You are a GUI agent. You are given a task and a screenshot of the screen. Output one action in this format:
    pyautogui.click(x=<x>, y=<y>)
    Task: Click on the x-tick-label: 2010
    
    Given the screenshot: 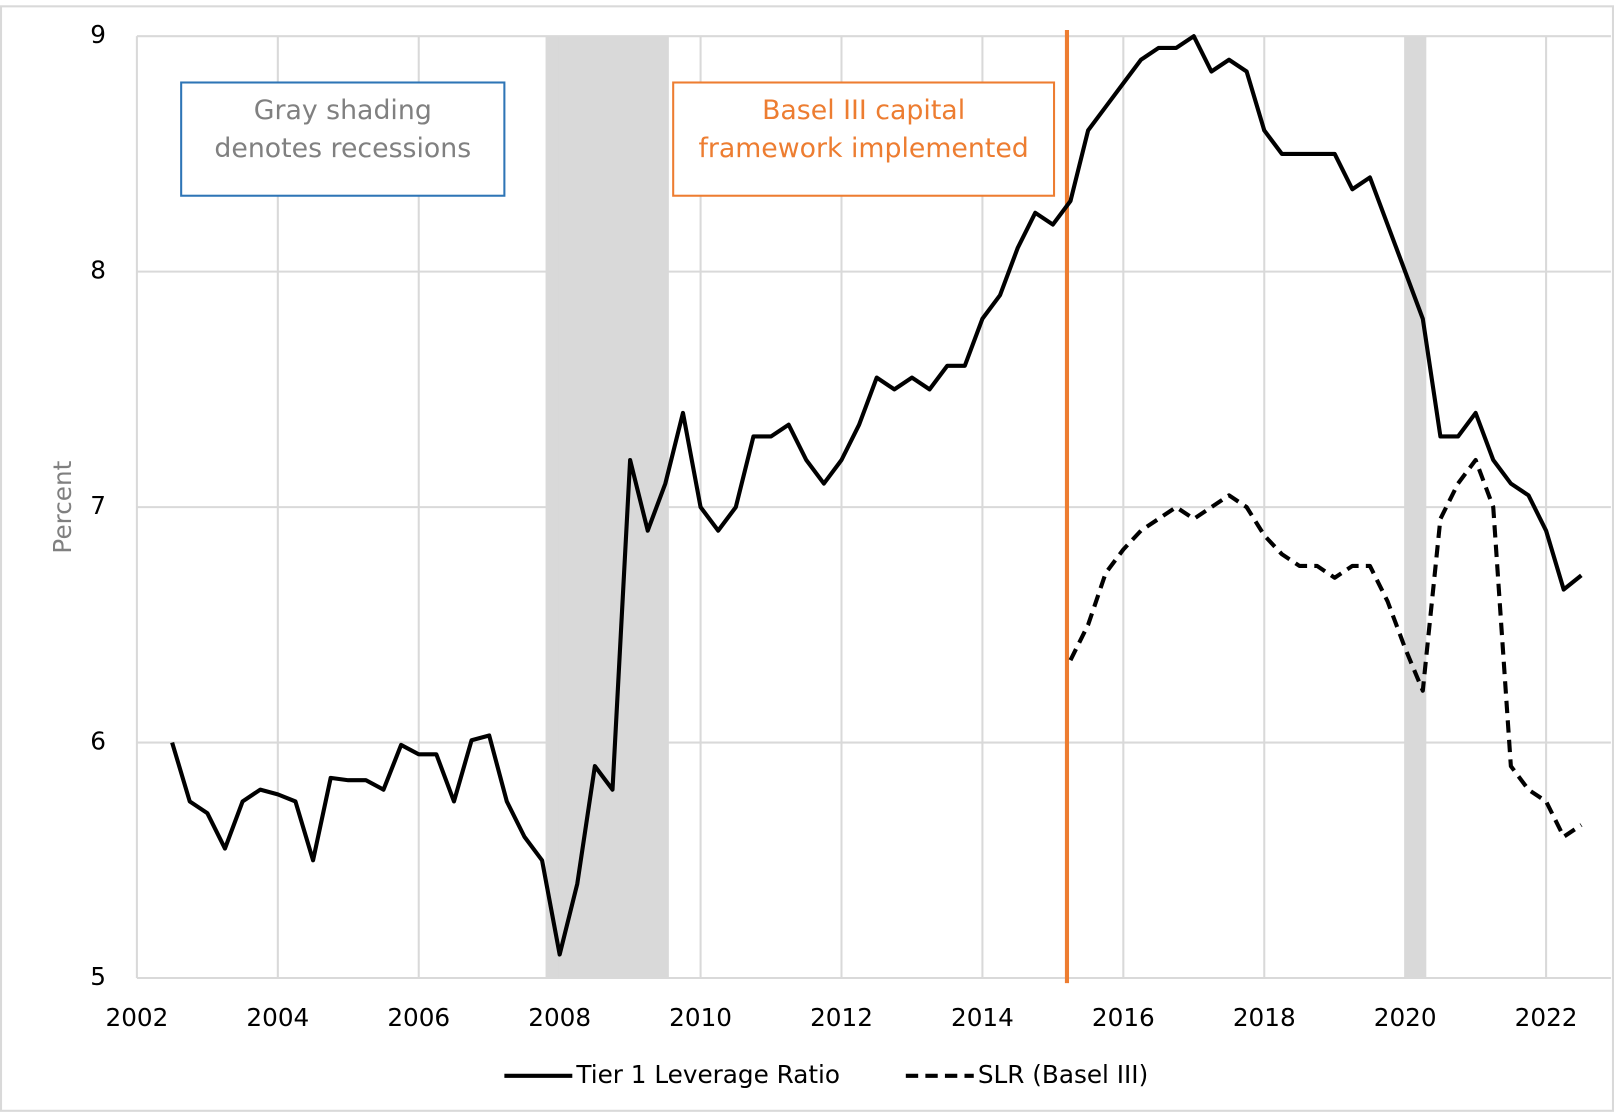 What is the action you would take?
    pyautogui.click(x=700, y=1017)
    